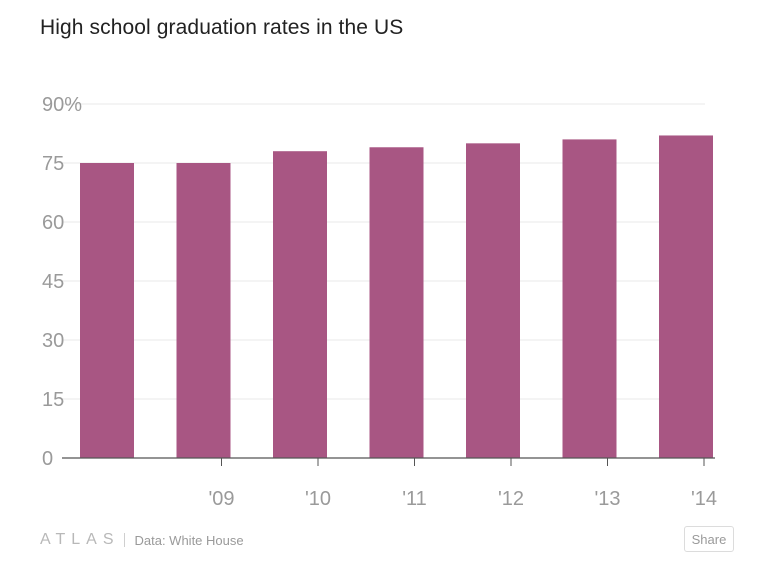  I want to click on y-tick-label: 30, so click(53, 341).